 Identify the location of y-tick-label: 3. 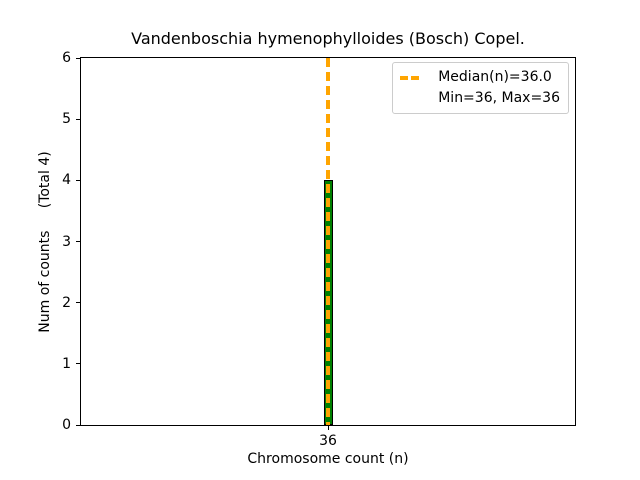
(66, 241).